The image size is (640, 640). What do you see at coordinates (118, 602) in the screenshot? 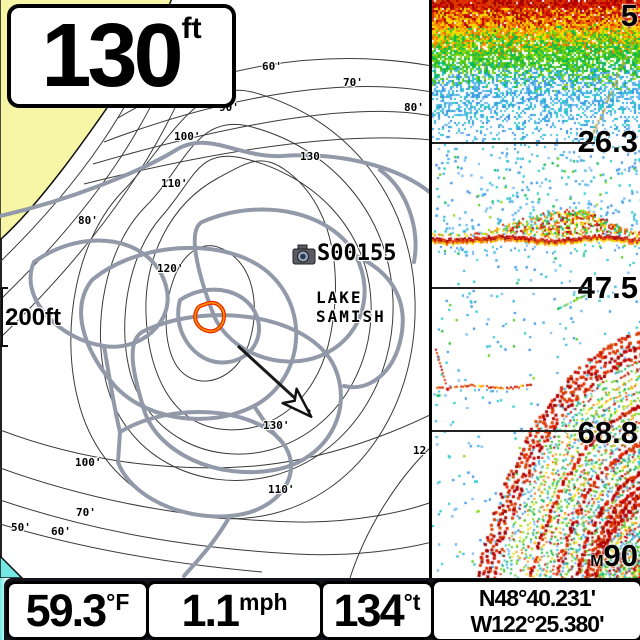
I see `temperature-unit: °F` at bounding box center [118, 602].